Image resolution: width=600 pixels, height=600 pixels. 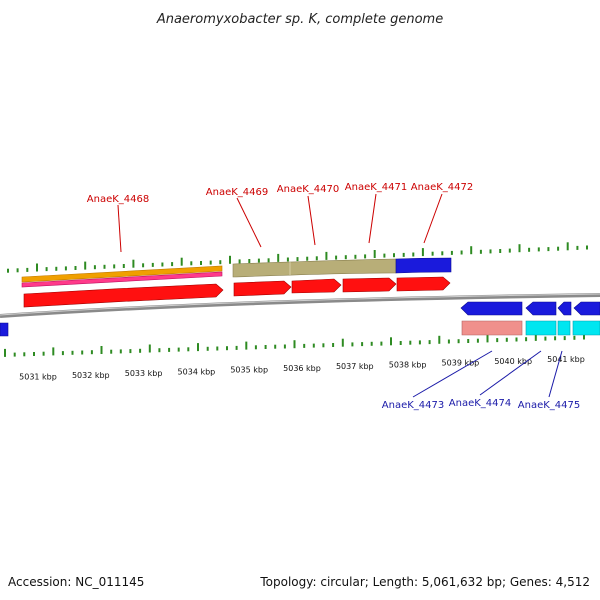 What do you see at coordinates (249, 370) in the screenshot?
I see `kbp-label: 5035 kbp` at bounding box center [249, 370].